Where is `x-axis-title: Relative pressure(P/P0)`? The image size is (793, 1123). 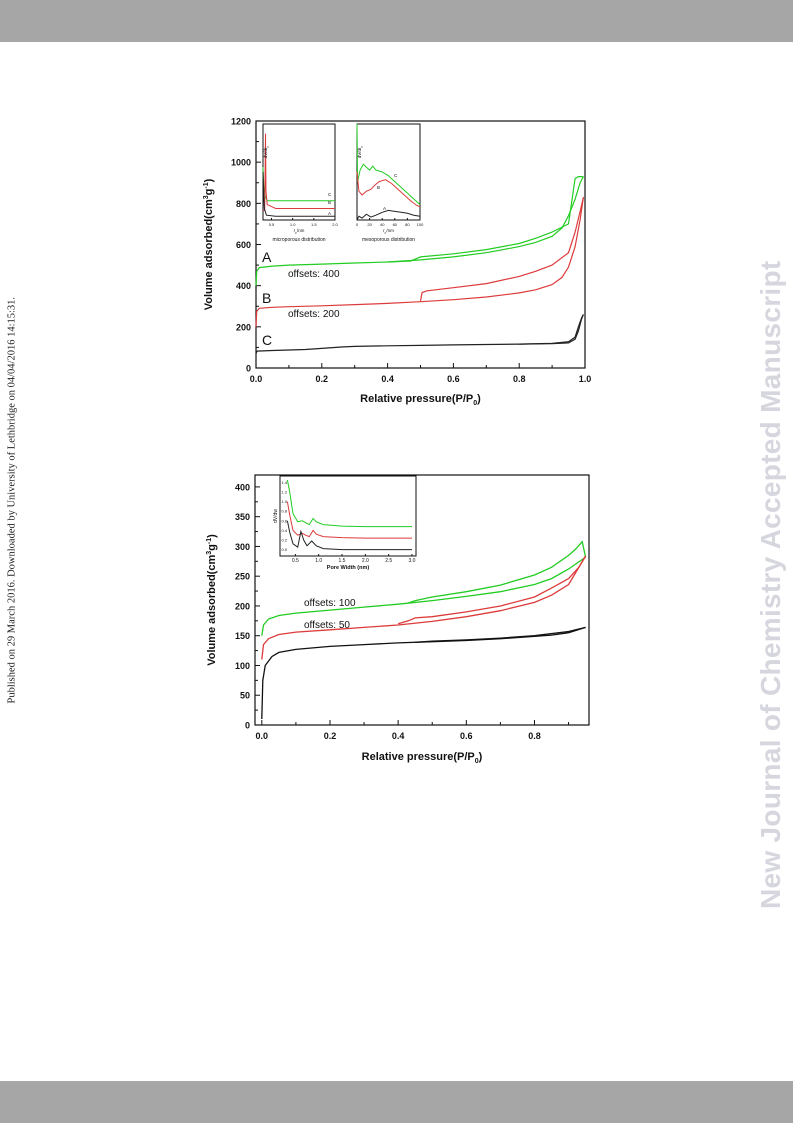
x-axis-title: Relative pressure(P/P0) is located at coordinates (420, 400).